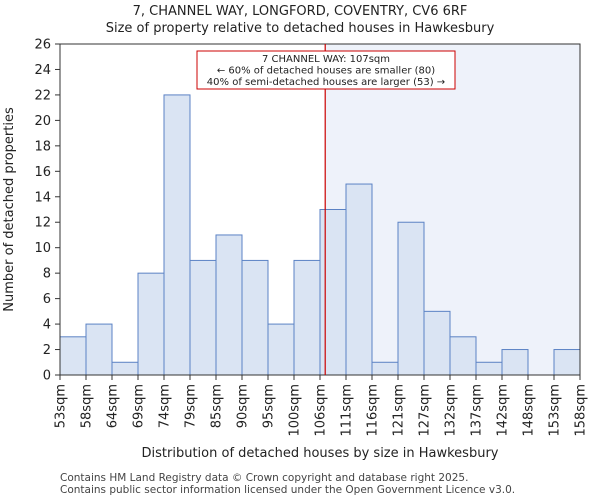 The height and width of the screenshot is (500, 600). I want to click on bar-132sqm, so click(463, 356).